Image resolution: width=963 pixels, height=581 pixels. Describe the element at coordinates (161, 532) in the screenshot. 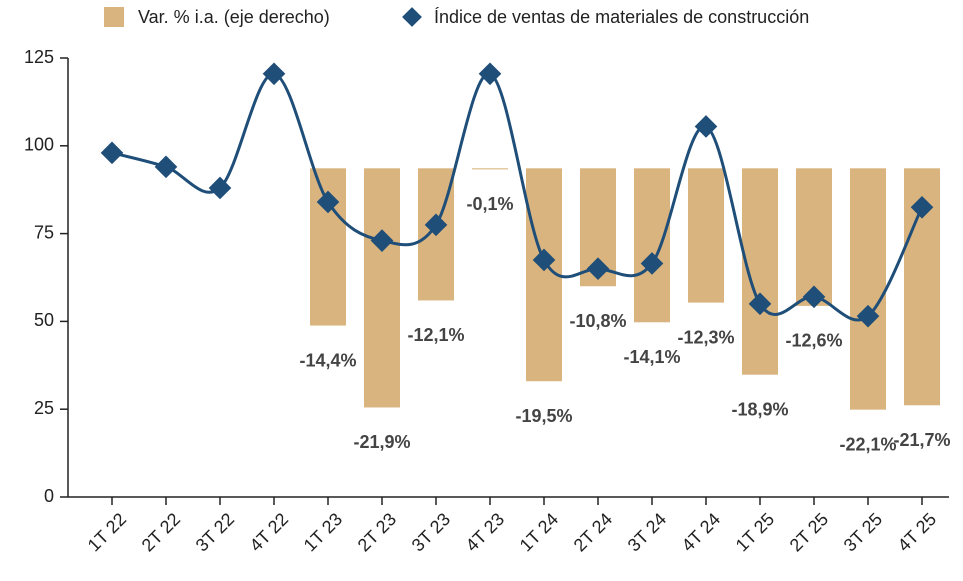

I see `x-tick-label: 2T 22` at that location.